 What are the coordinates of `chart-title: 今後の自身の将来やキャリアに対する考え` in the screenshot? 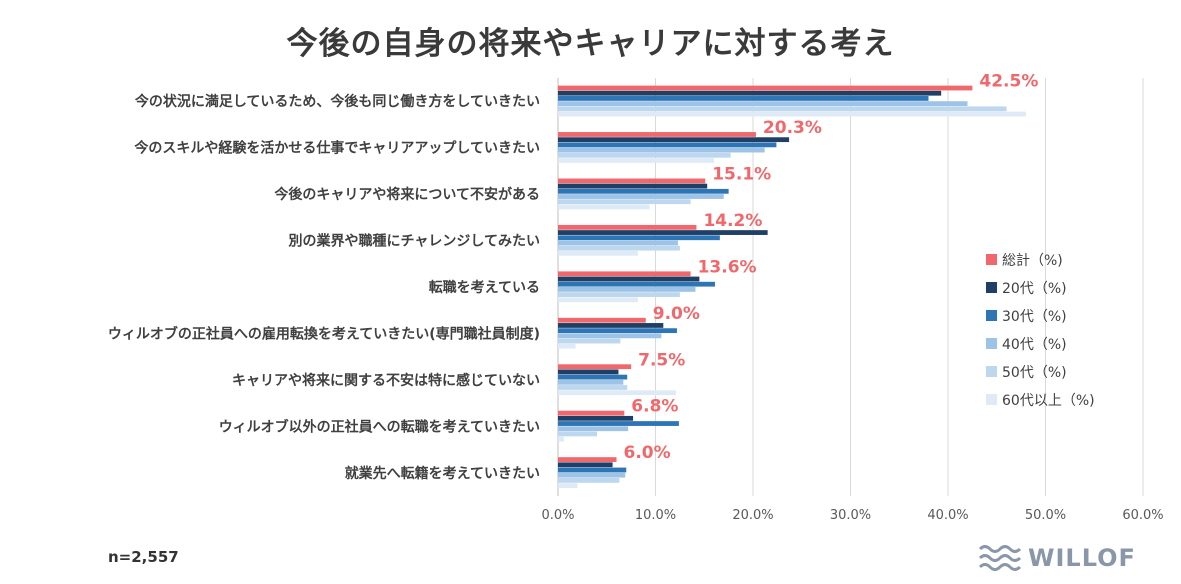 It's located at (590, 44).